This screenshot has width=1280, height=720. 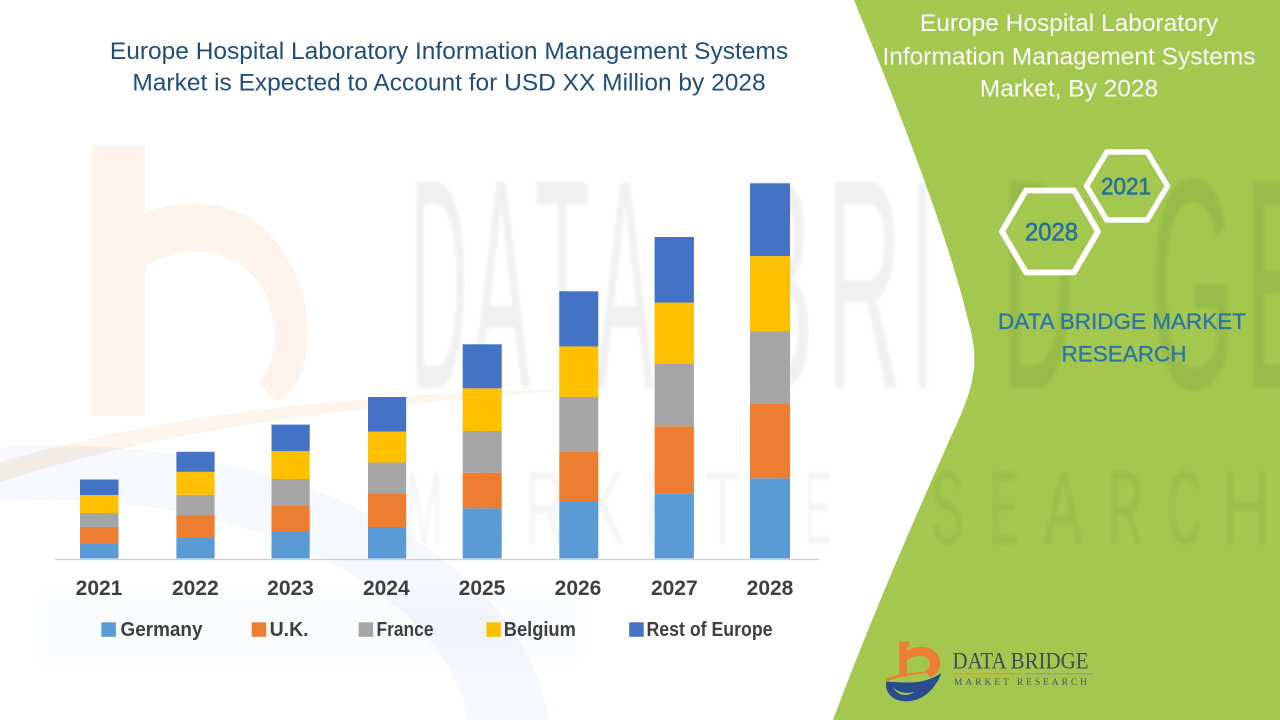 I want to click on svg-text: 2024, so click(x=386, y=588).